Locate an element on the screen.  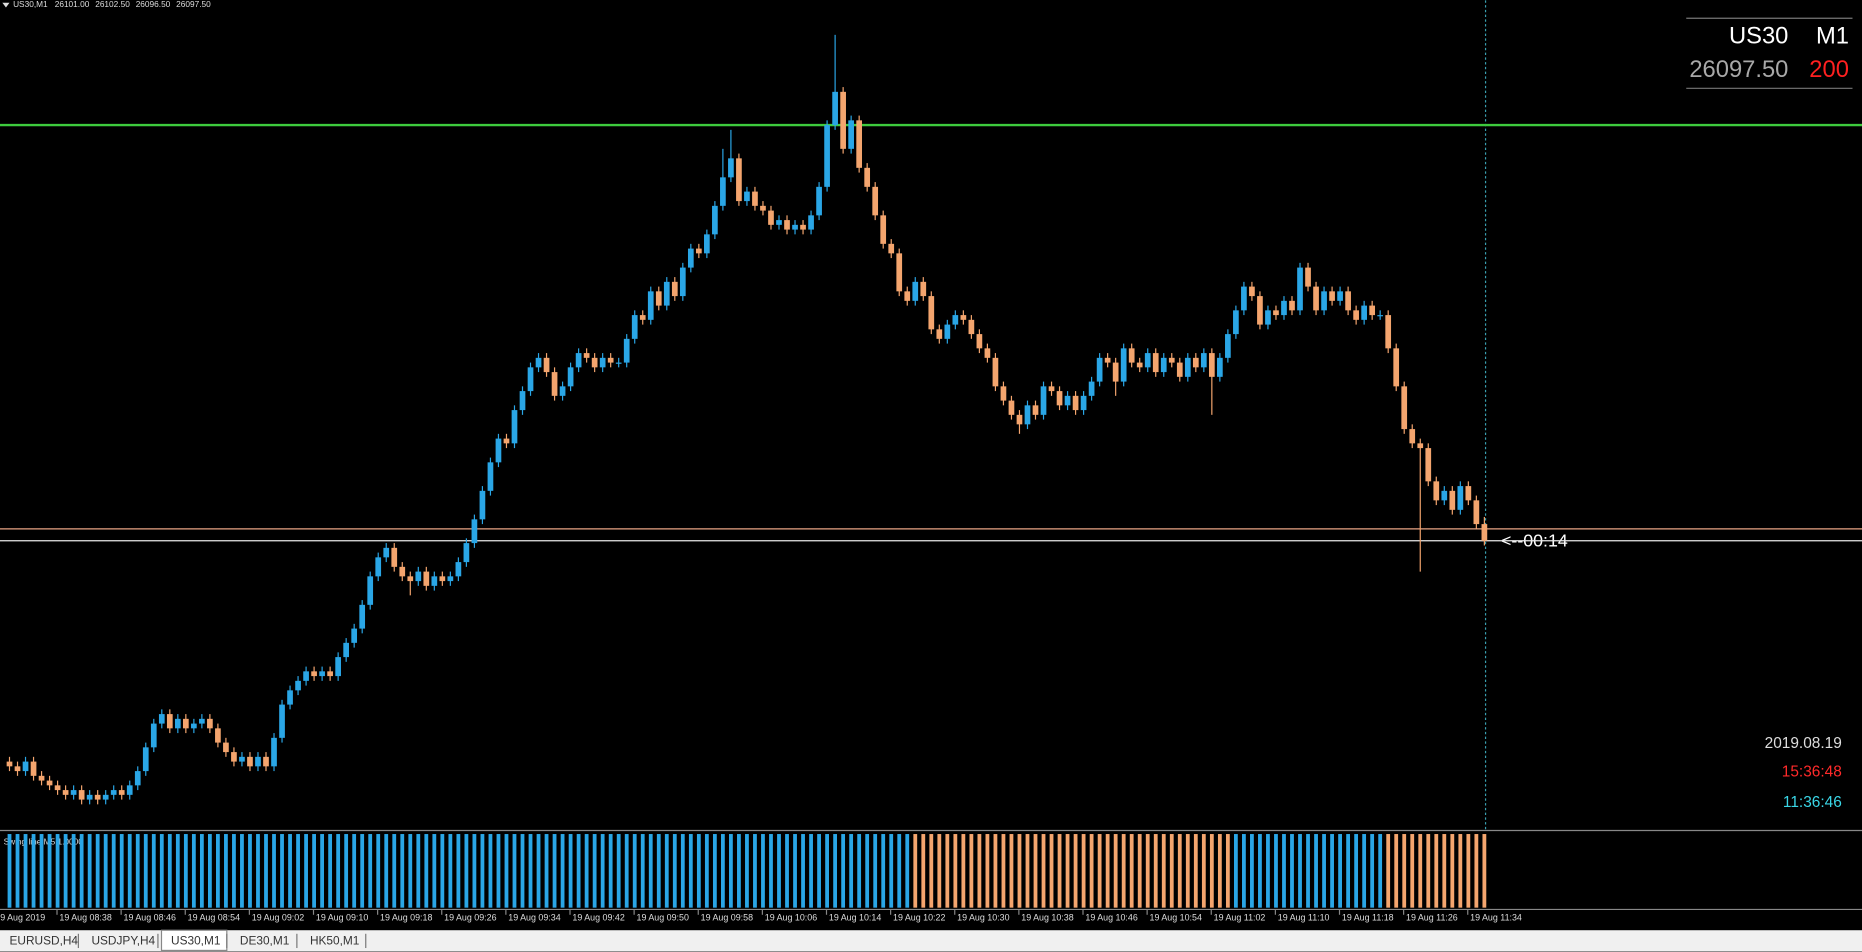
clock-server: 11:36:46 is located at coordinates (1812, 802).